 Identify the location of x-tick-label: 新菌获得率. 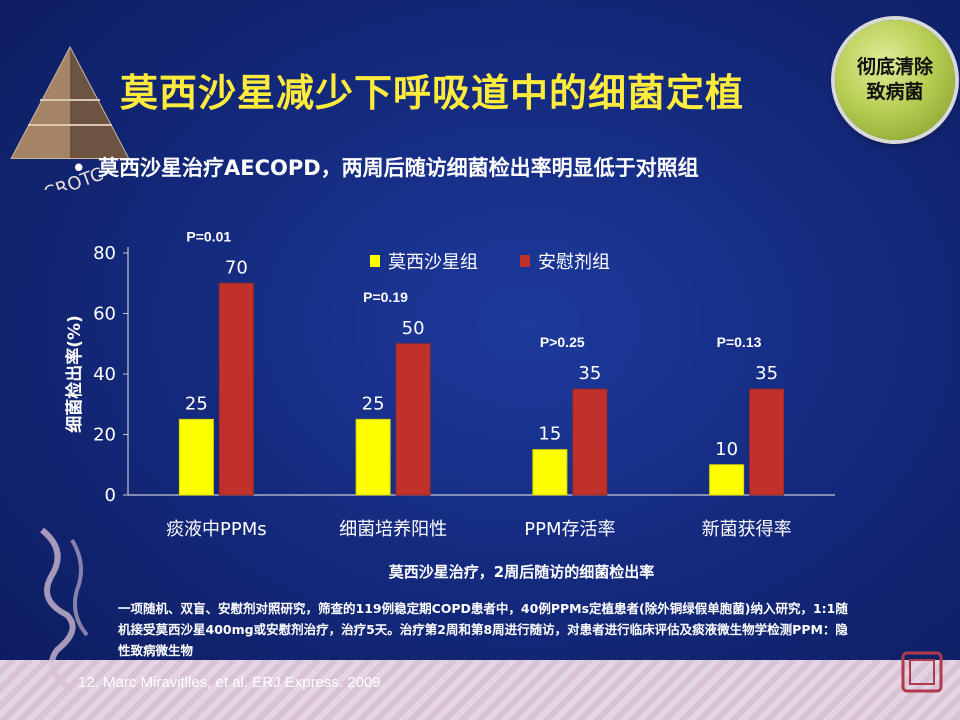
(747, 529).